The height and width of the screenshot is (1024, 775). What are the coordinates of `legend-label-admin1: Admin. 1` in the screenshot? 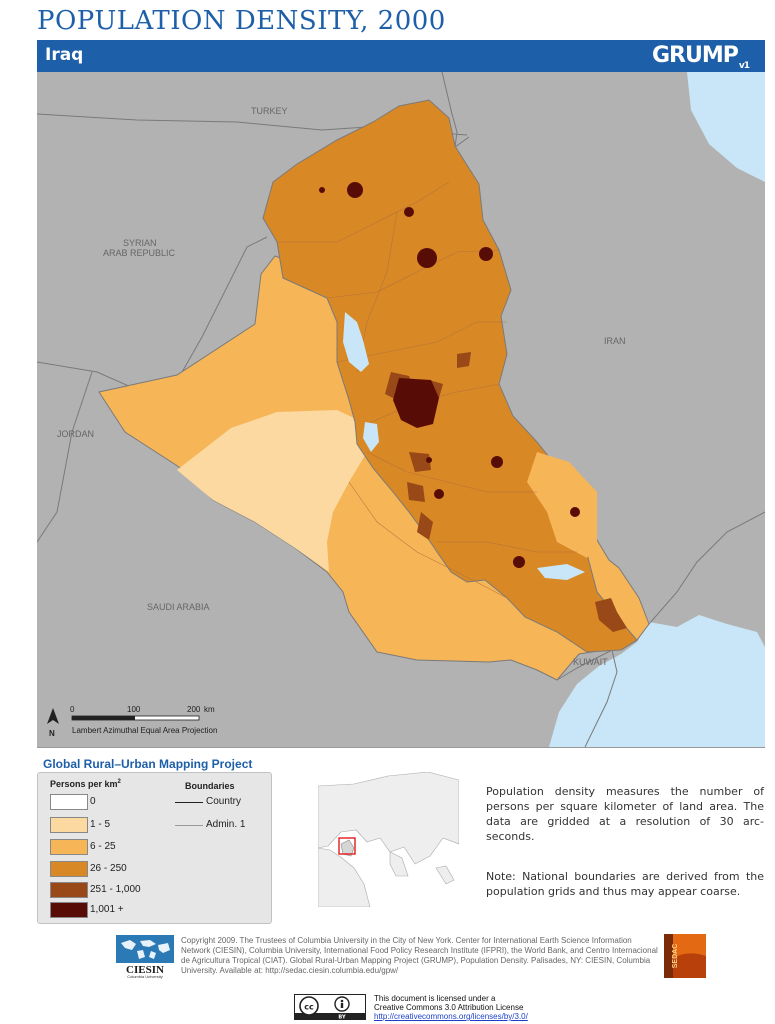 It's located at (226, 824).